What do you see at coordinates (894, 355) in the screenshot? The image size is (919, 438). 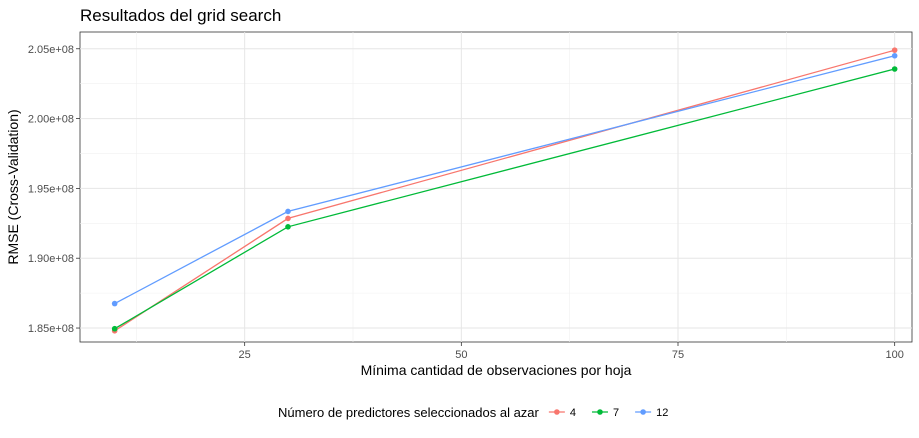 I see `x-tick-label: 100` at bounding box center [894, 355].